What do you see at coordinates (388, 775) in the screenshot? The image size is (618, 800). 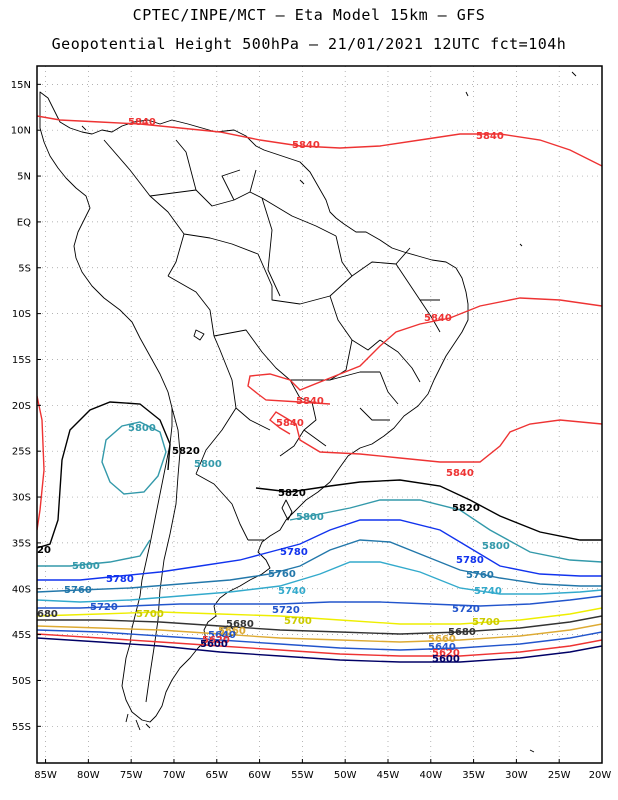 I see `longitude-tick-label: 45W` at bounding box center [388, 775].